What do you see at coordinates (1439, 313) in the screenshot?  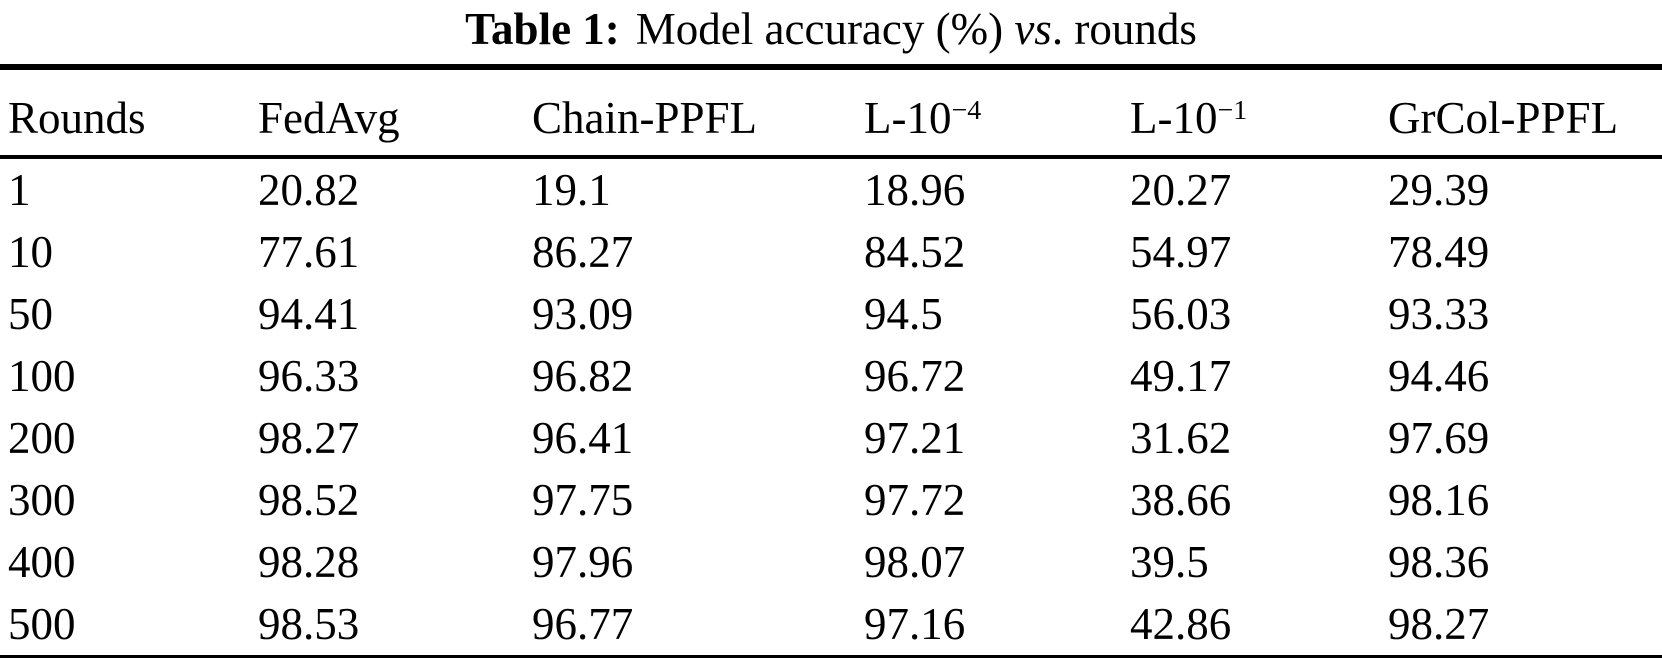 I see `cell-grcol-ppfl: 93.33` at bounding box center [1439, 313].